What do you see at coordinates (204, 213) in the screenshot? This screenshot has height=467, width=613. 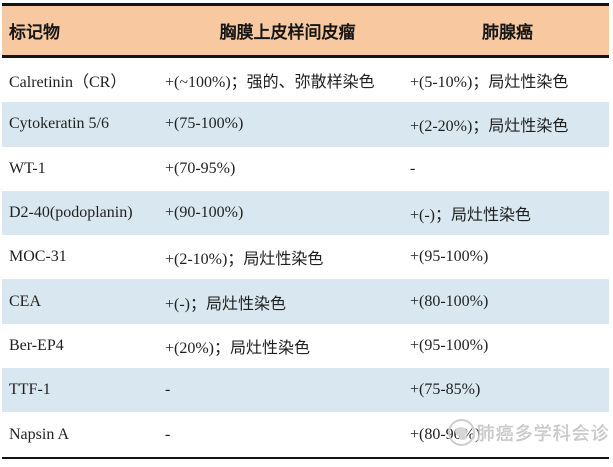 I see `mesothelioma-cell: +(90-100%)` at bounding box center [204, 213].